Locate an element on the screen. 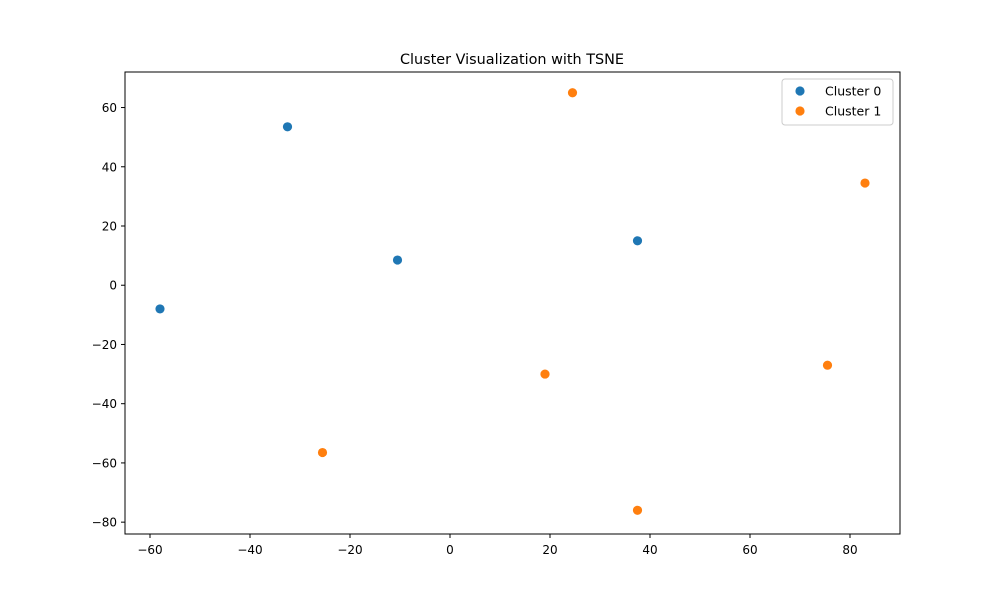  x-tick-label: −20 is located at coordinates (349, 550).